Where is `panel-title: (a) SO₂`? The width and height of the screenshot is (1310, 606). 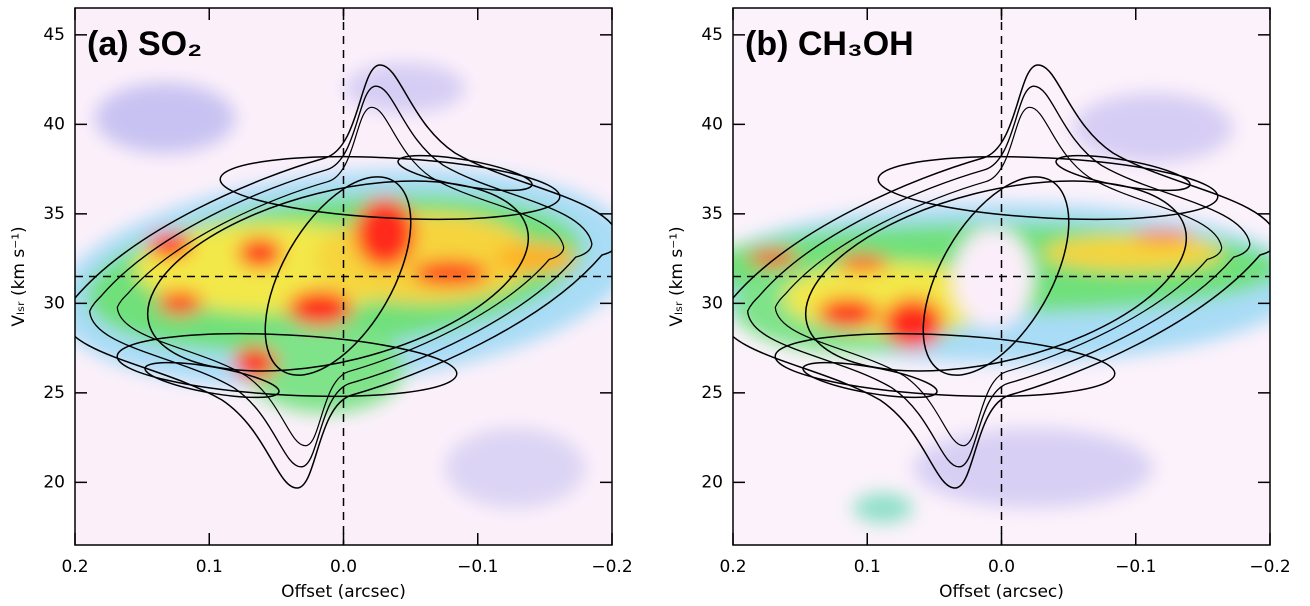 panel-title: (a) SO₂ is located at coordinates (144, 44).